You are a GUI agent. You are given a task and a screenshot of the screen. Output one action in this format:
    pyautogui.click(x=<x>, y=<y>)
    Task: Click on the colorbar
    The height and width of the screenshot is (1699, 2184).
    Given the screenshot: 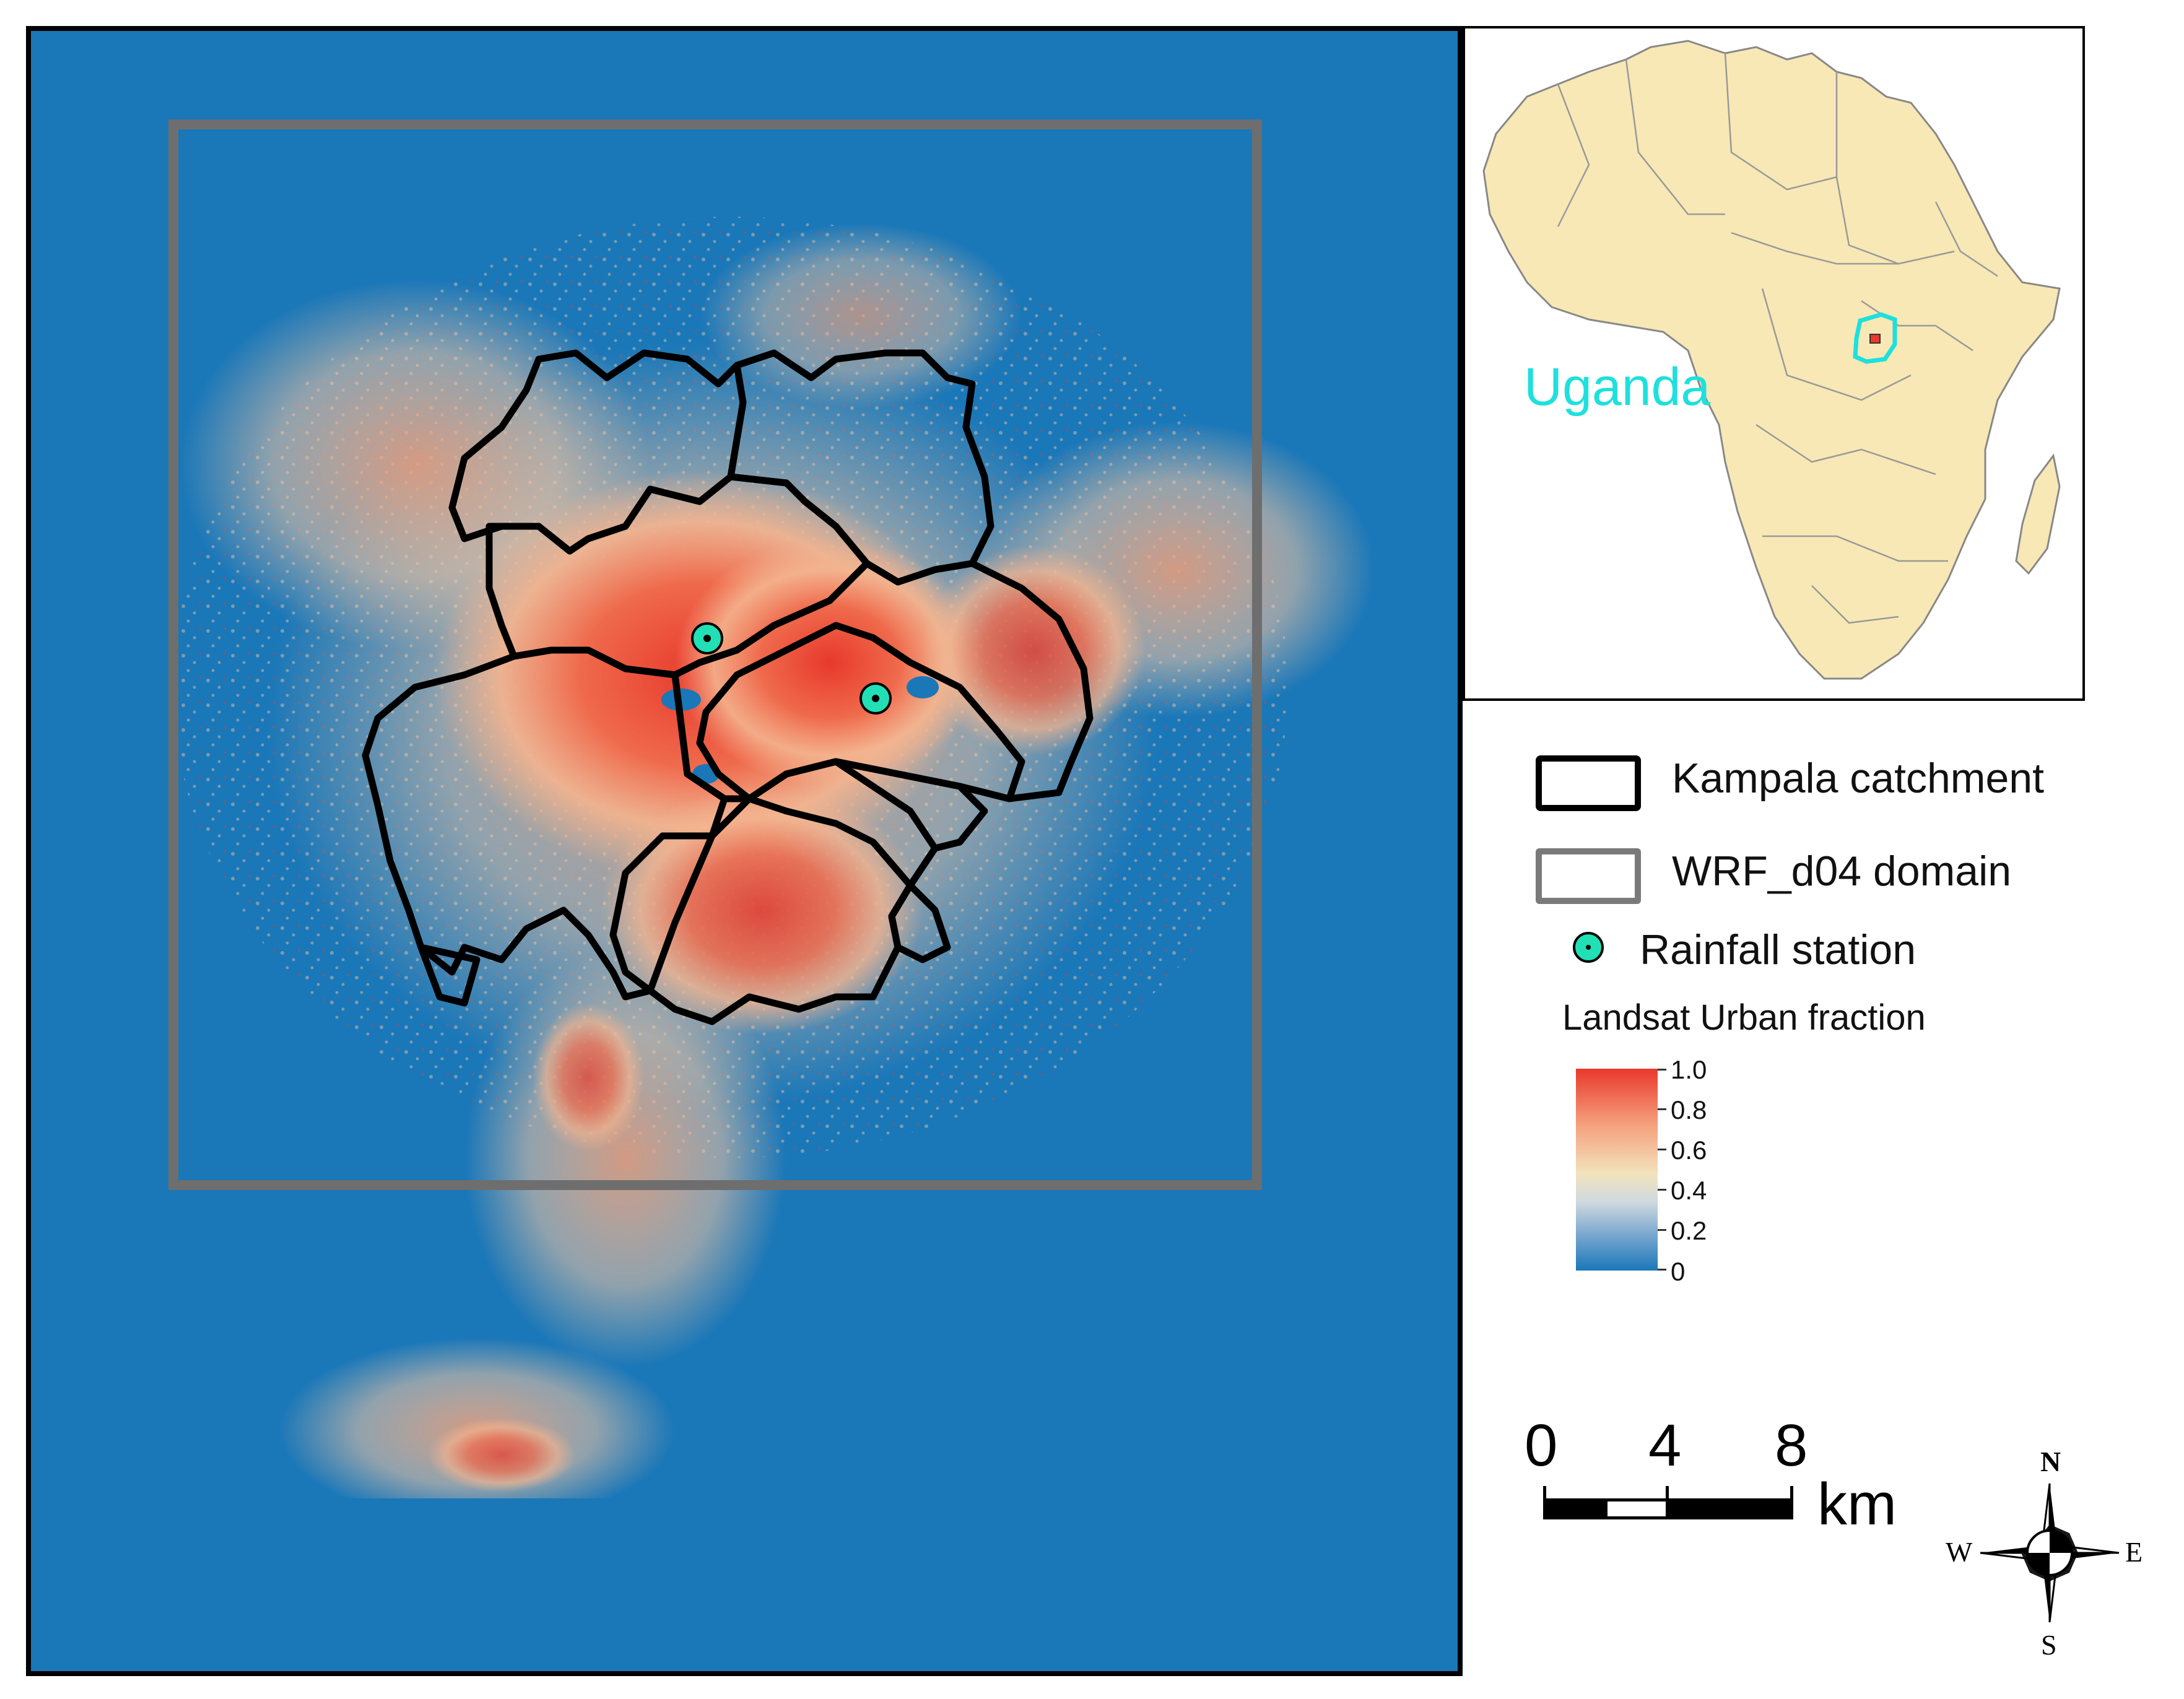 What is the action you would take?
    pyautogui.click(x=1617, y=1170)
    